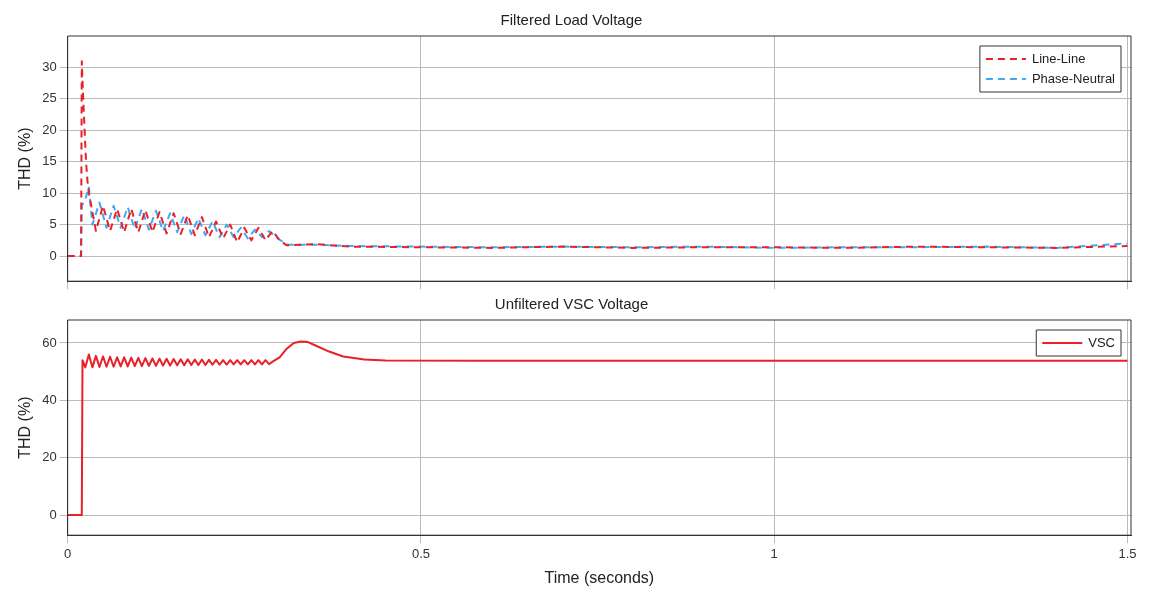  I want to click on x-tick-label: 1, so click(774, 553).